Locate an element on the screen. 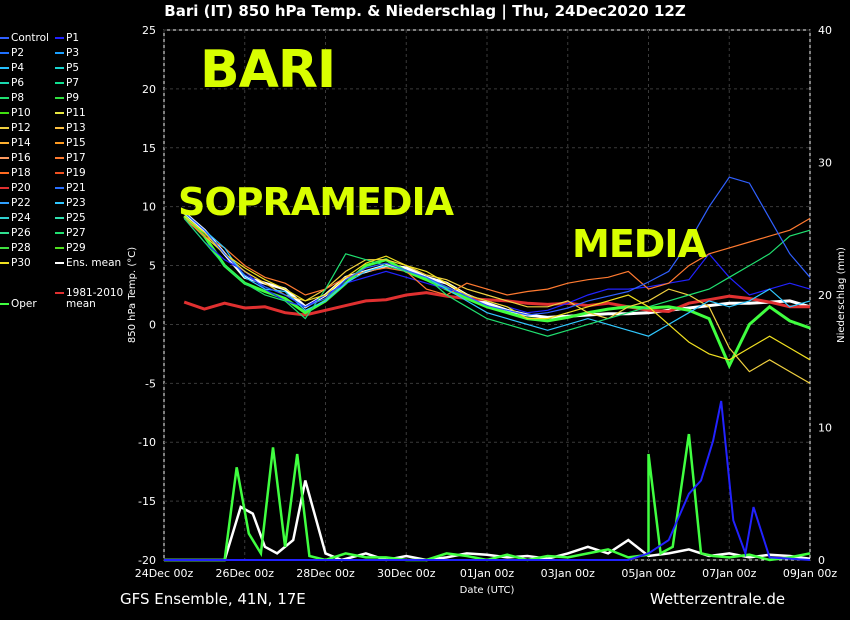  legend-entry: Ens. mean is located at coordinates (88, 263).